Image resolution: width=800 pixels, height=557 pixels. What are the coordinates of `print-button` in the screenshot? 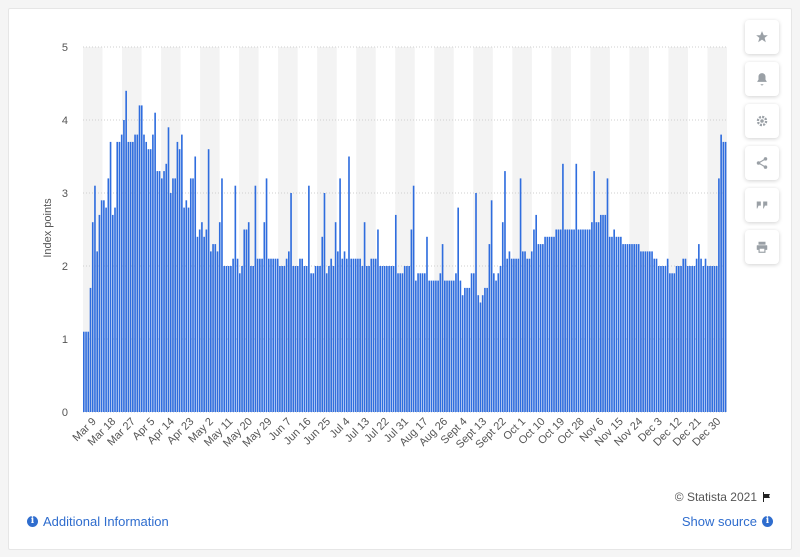 It's located at (762, 247).